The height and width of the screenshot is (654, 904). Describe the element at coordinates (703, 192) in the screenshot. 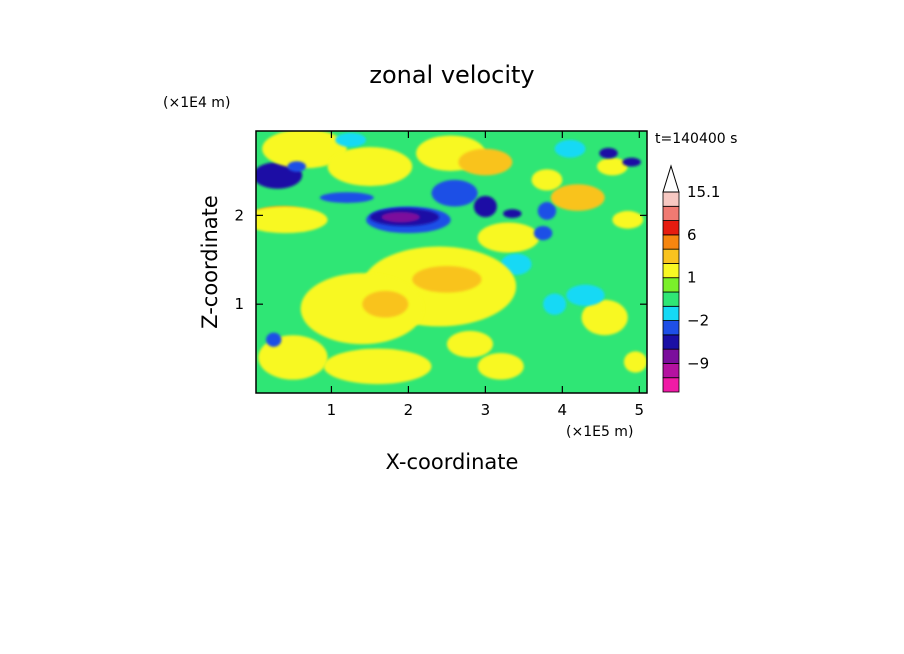

I see `colorbar-label: 15.1` at that location.